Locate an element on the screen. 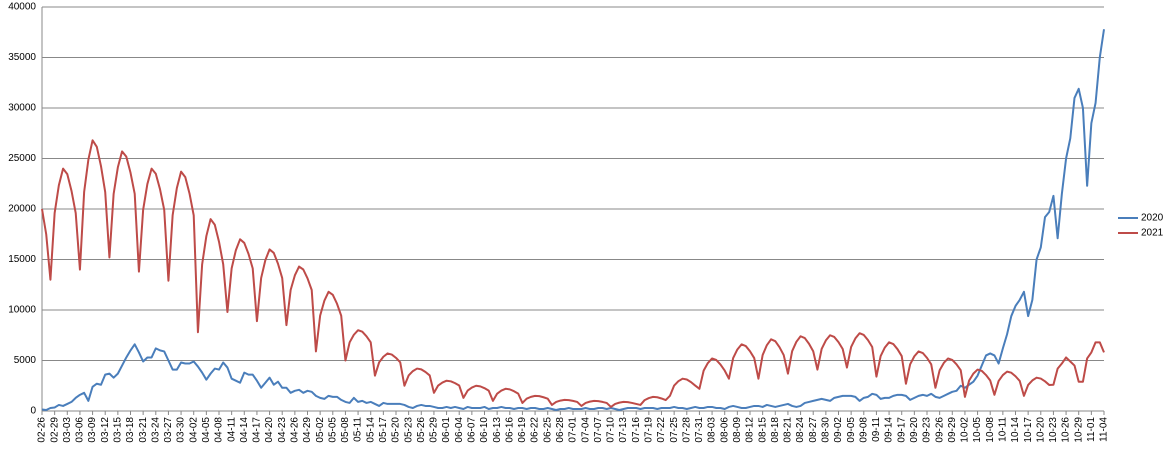 This screenshot has width=1165, height=450. x-tick-label: 04-20 is located at coordinates (269, 430).